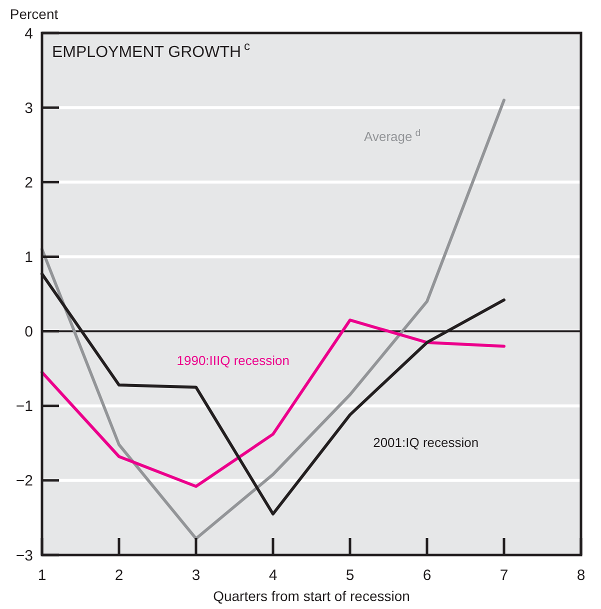  What do you see at coordinates (196, 575) in the screenshot?
I see `x-tick-label: 3` at bounding box center [196, 575].